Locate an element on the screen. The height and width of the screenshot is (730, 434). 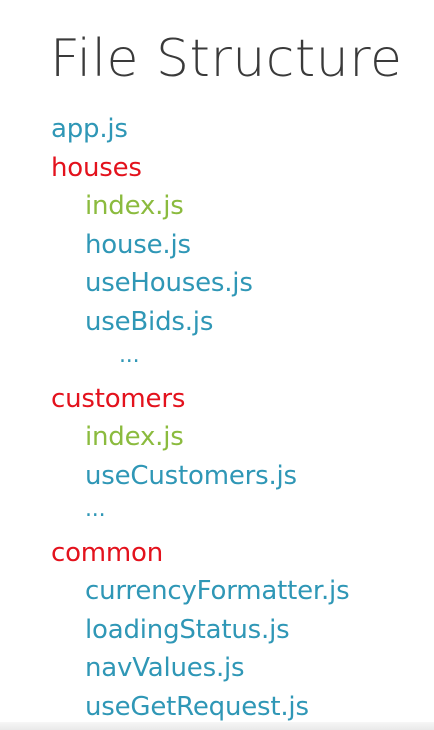
bottom-edge is located at coordinates (217, 726).